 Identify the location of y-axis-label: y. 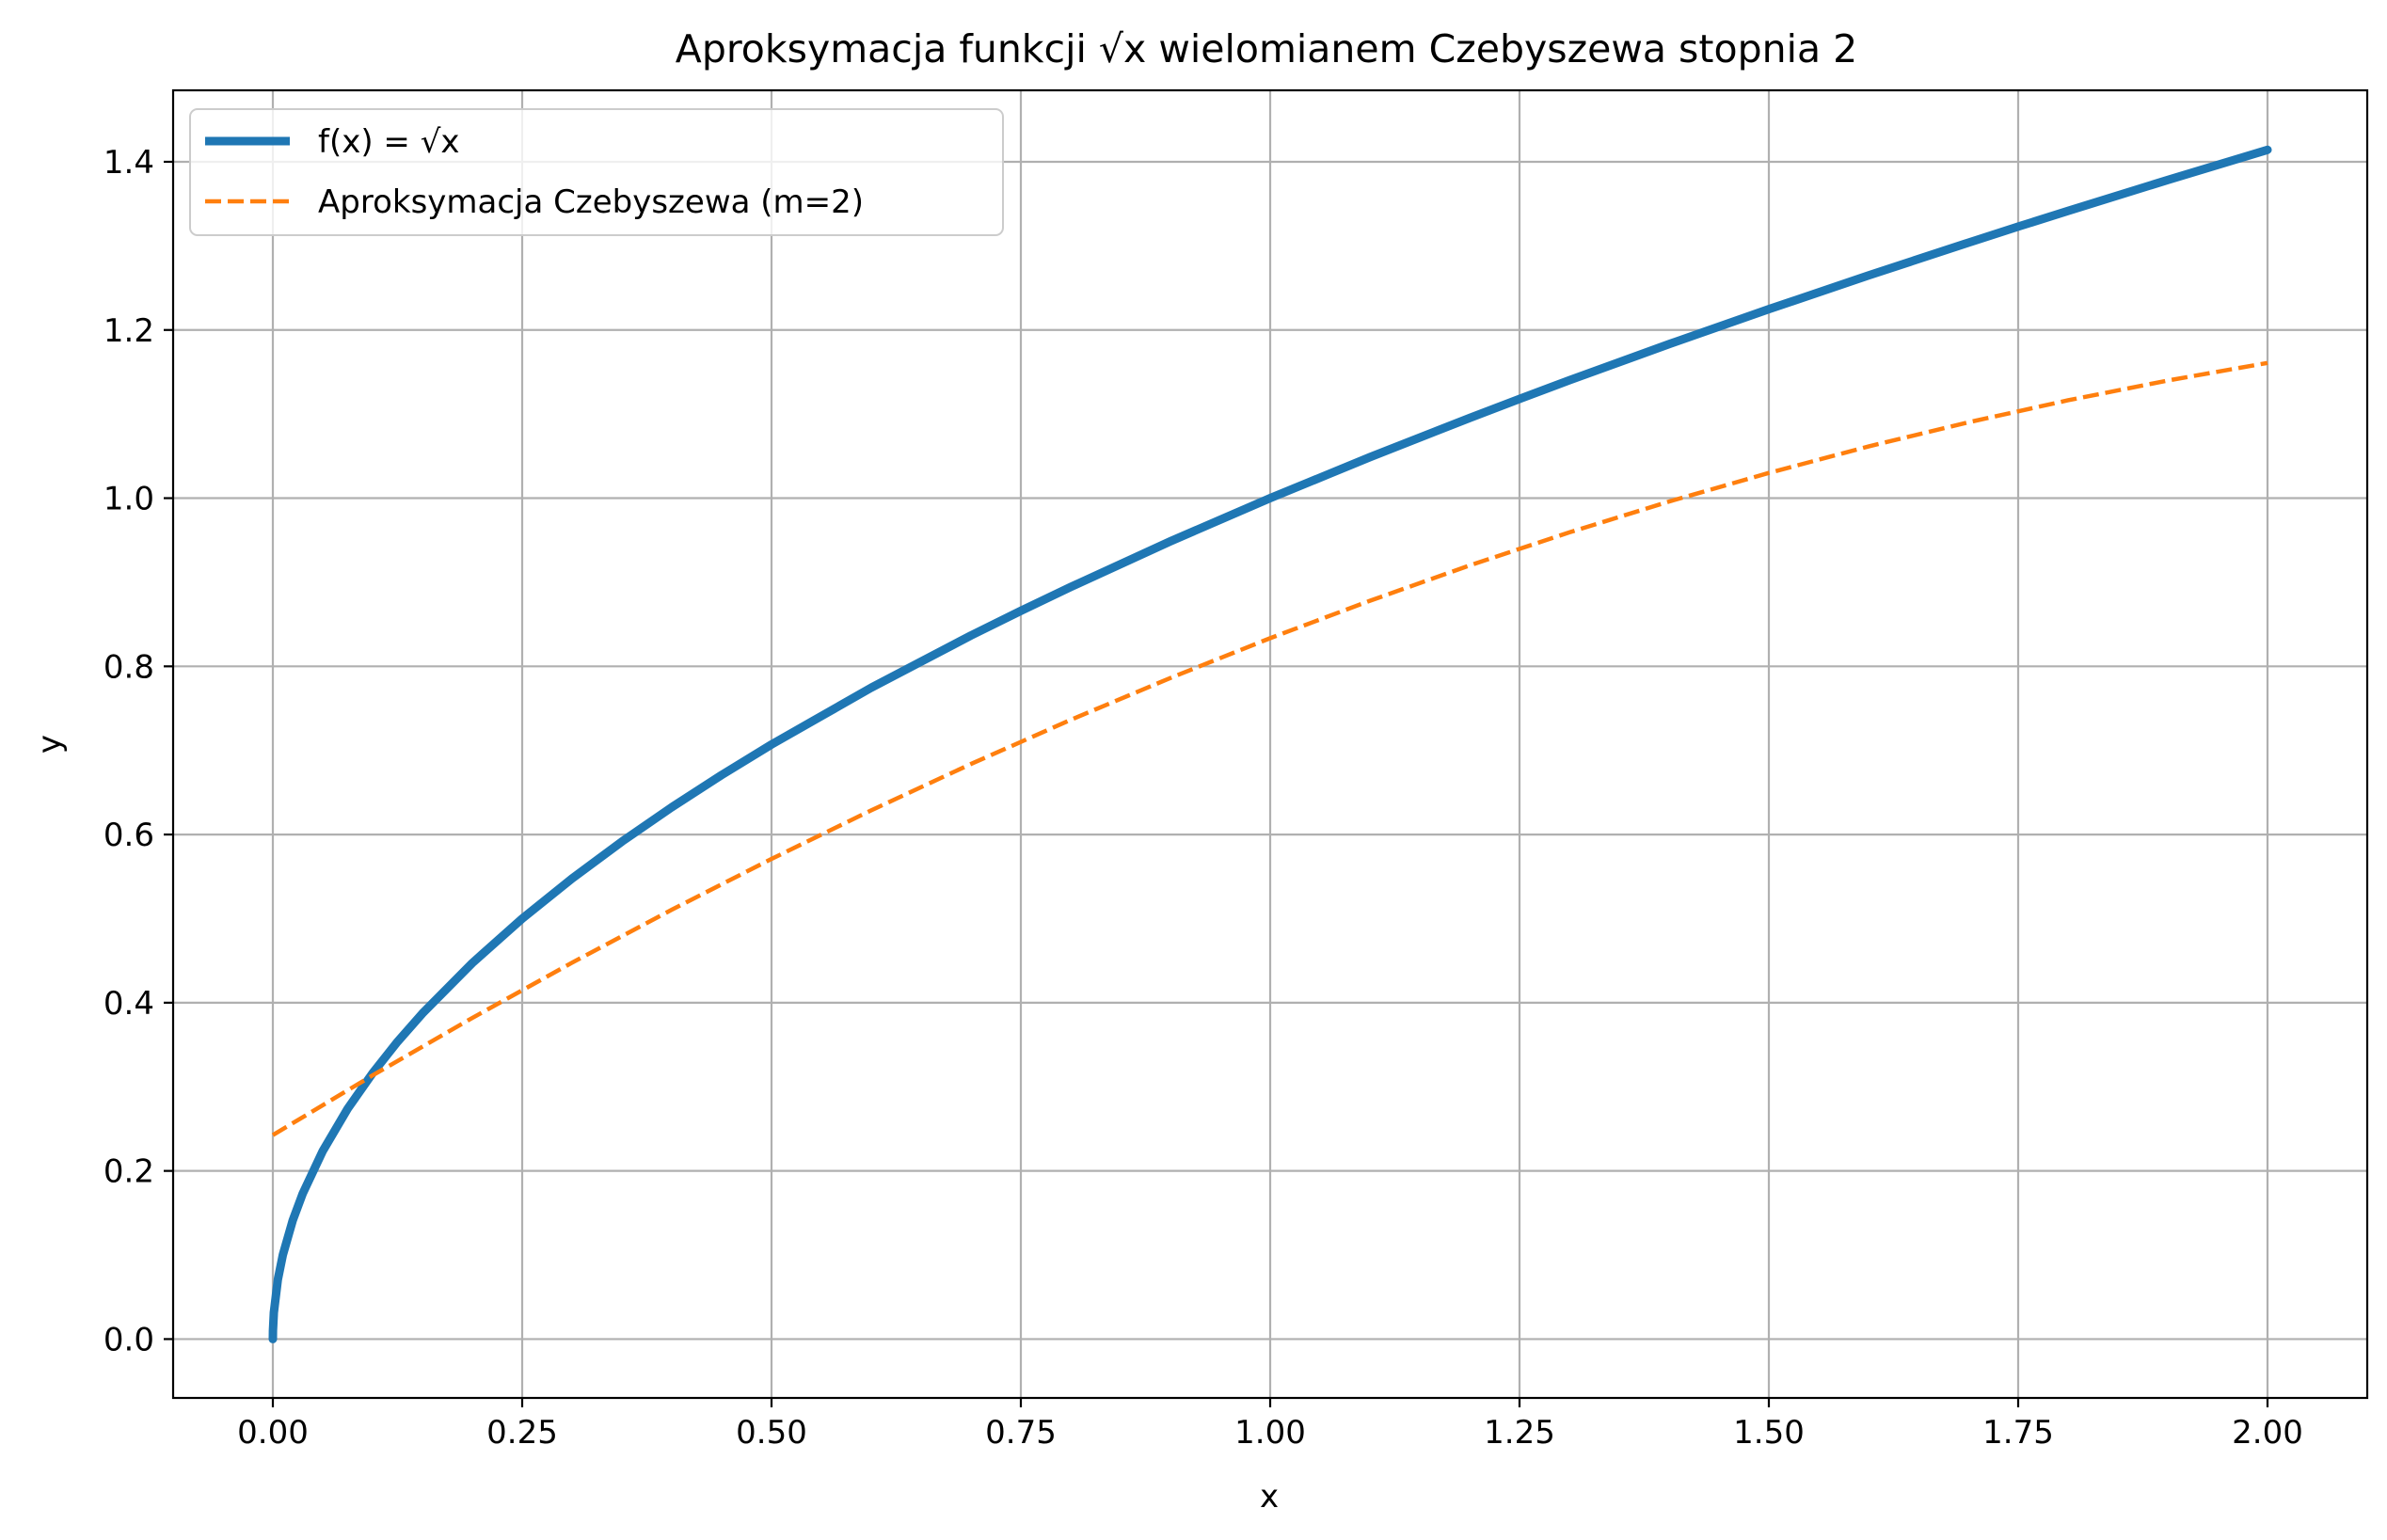
(50, 744).